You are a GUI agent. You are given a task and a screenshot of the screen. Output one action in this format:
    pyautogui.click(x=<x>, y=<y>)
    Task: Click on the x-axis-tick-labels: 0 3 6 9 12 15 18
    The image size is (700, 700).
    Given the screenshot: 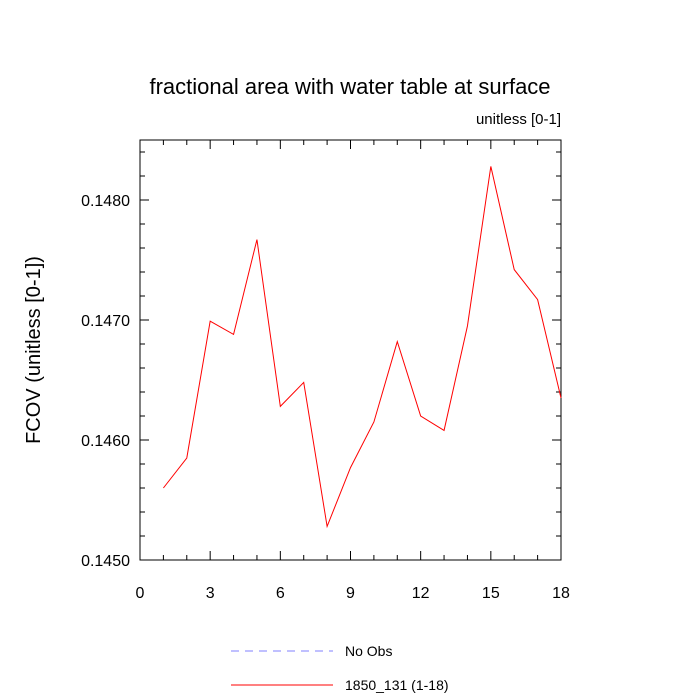 What is the action you would take?
    pyautogui.click(x=353, y=593)
    